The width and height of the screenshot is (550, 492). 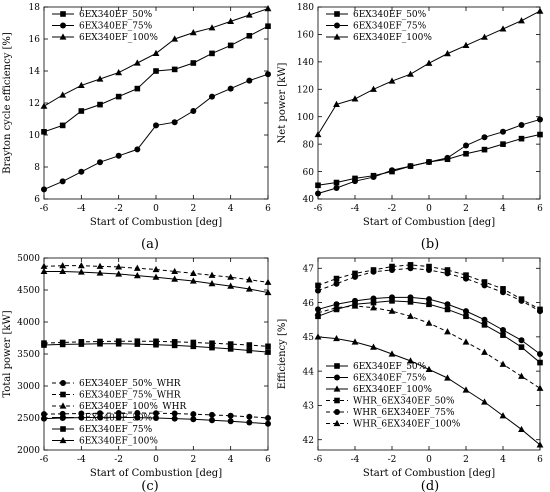 I want to click on x-tick-label: -4, so click(x=355, y=460).